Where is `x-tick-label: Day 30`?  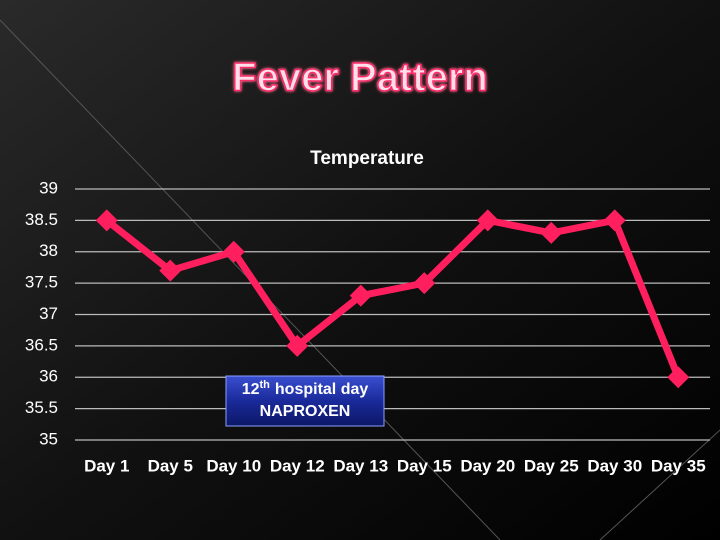 x-tick-label: Day 30 is located at coordinates (614, 465).